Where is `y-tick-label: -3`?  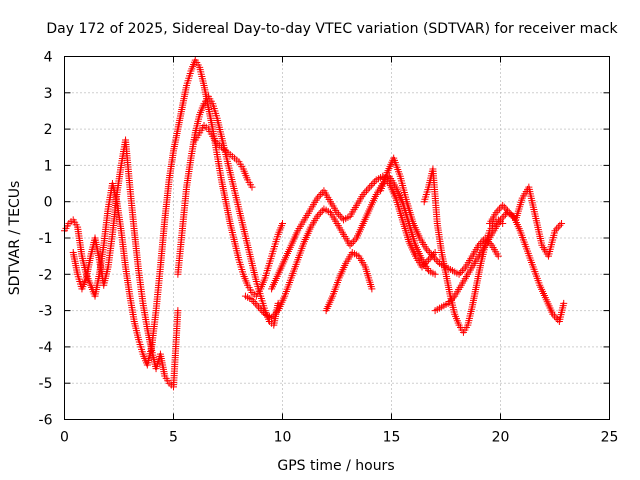 y-tick-label: -3 is located at coordinates (46, 312).